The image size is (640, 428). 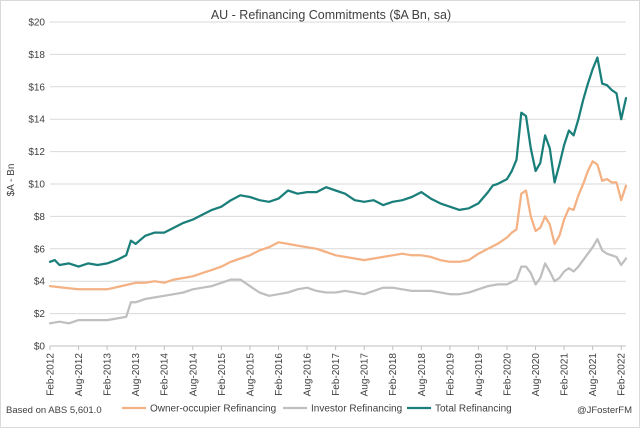 What do you see at coordinates (507, 374) in the screenshot?
I see `x-tick-label: Feb-2020` at bounding box center [507, 374].